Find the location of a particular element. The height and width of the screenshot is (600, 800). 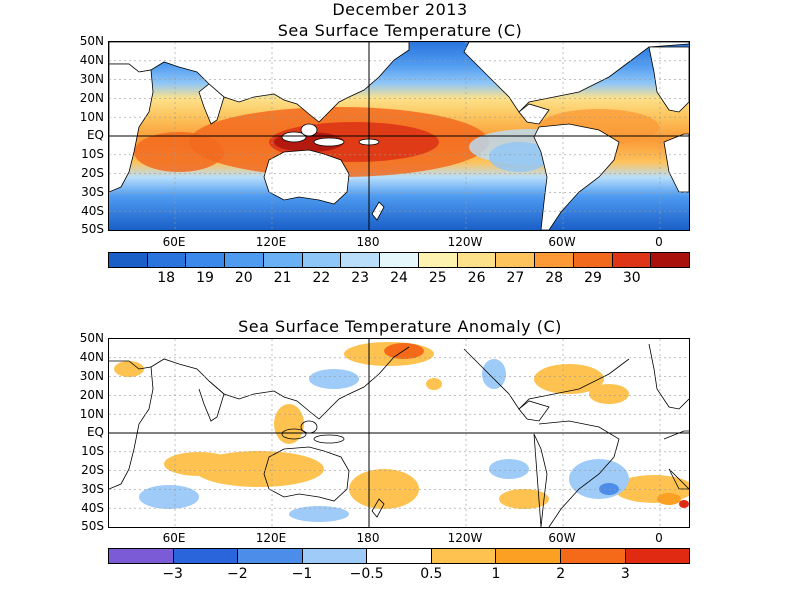

anomaly-colorbar-tick-label: 0.5 is located at coordinates (431, 574).